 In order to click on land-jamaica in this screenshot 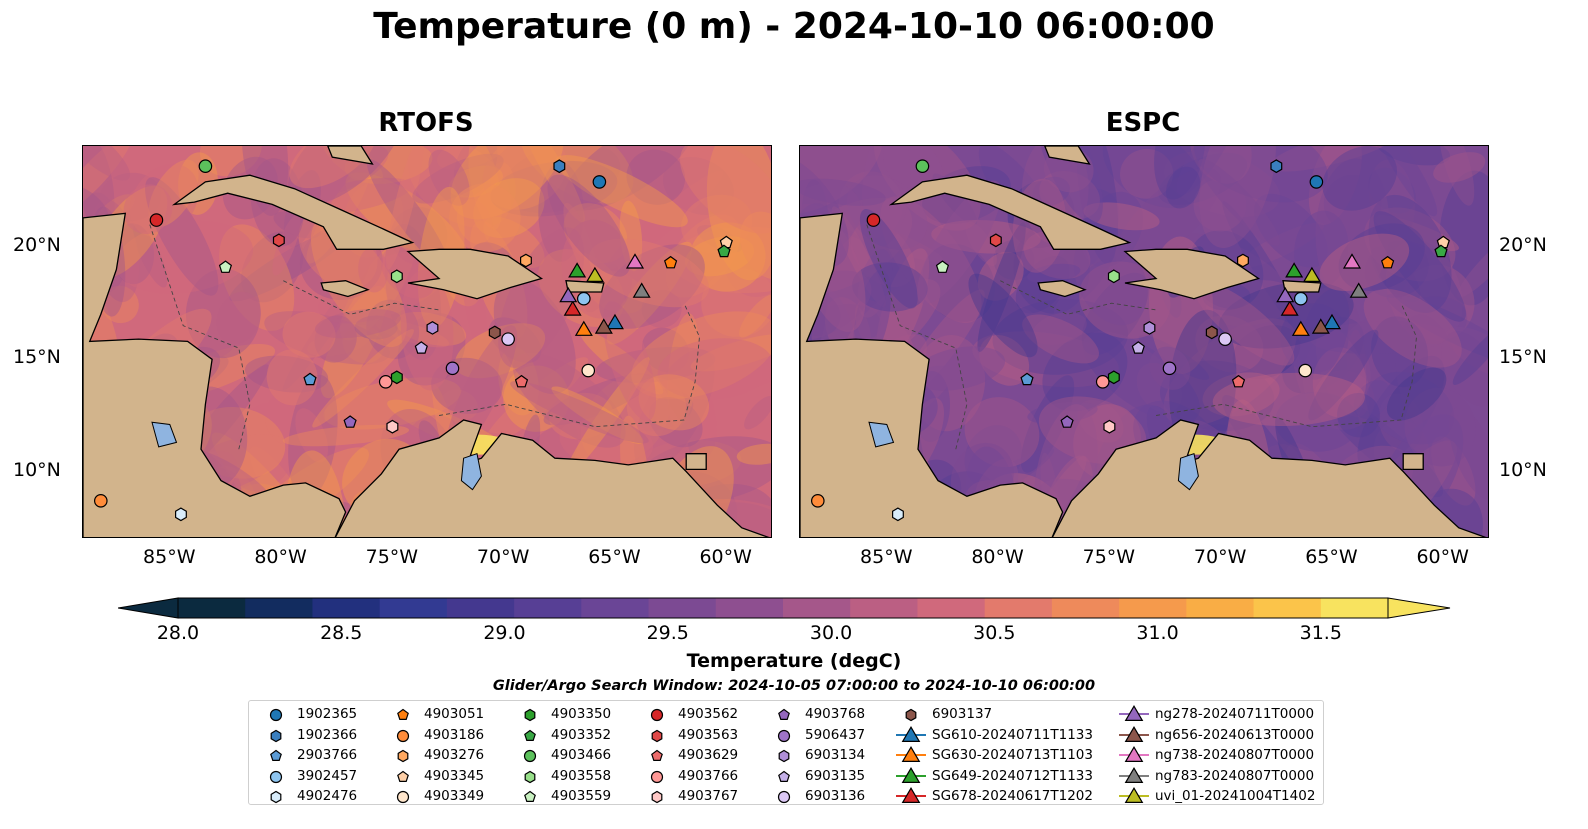, I will do `click(1062, 289)`.